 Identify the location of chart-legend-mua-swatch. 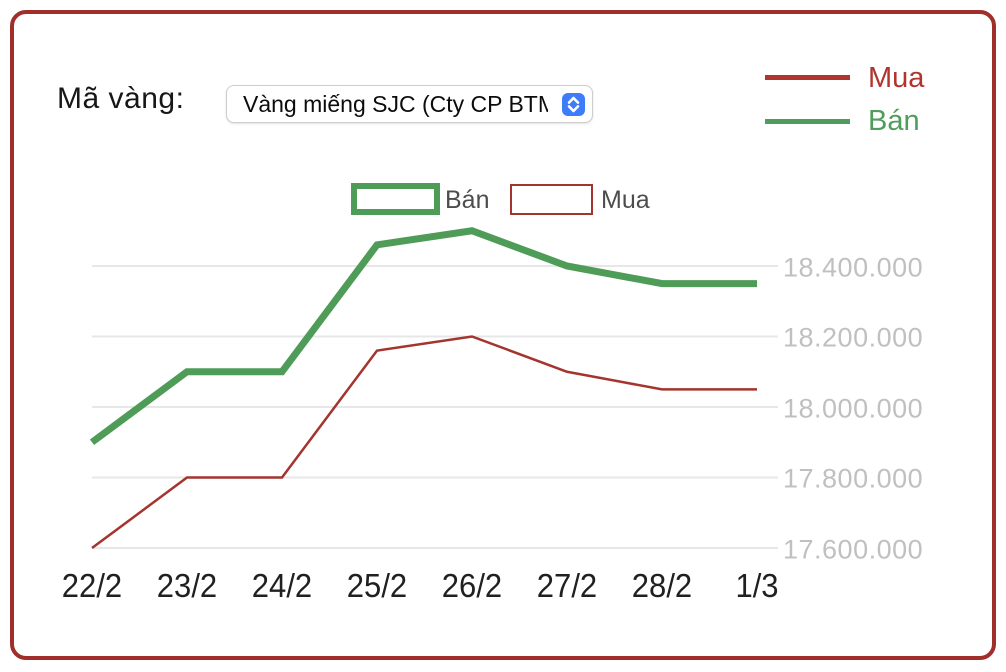
(551, 199).